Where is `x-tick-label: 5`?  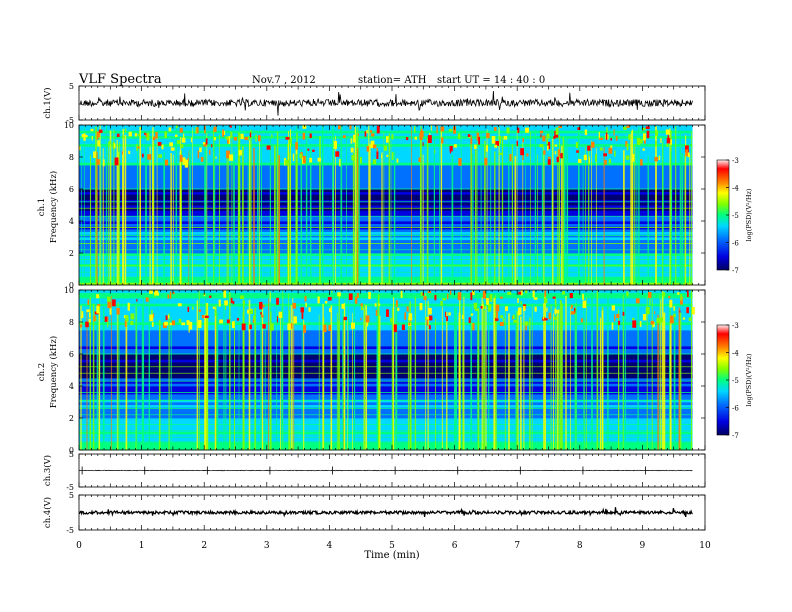
x-tick-label: 5 is located at coordinates (392, 546).